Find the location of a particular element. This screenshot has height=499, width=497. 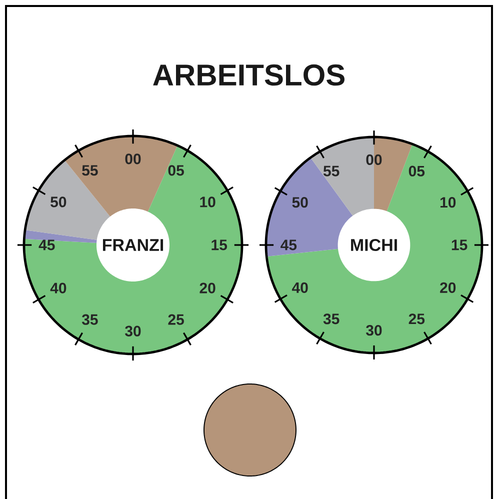

text: MICHI is located at coordinates (374, 245).